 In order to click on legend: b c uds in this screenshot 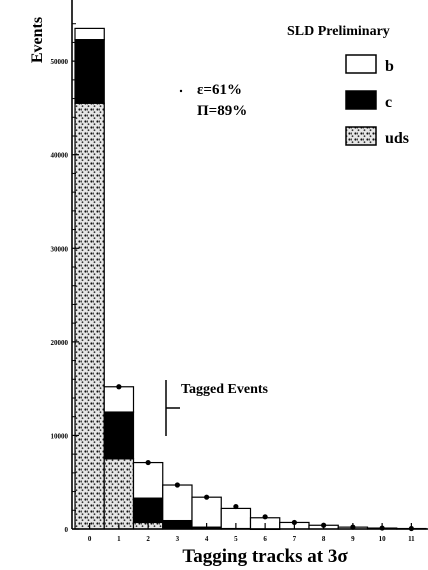, I will do `click(377, 100)`.